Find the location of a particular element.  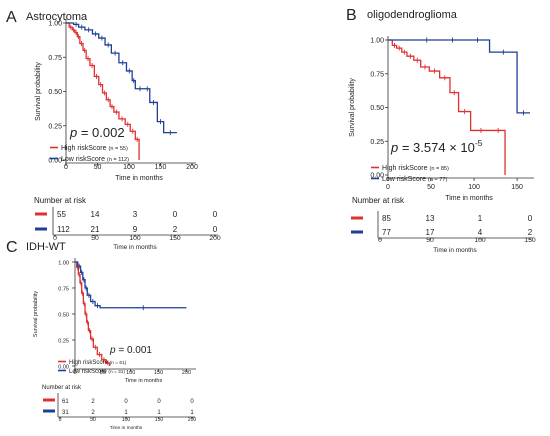

risk-count: 4 is located at coordinates (480, 232).